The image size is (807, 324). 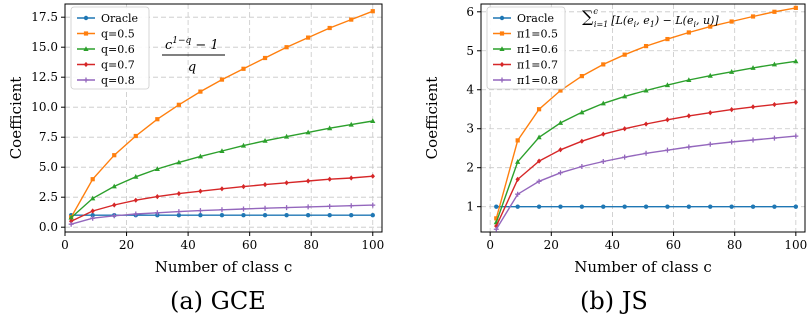 I want to click on legend-label: q=0.6, so click(x=118, y=49).